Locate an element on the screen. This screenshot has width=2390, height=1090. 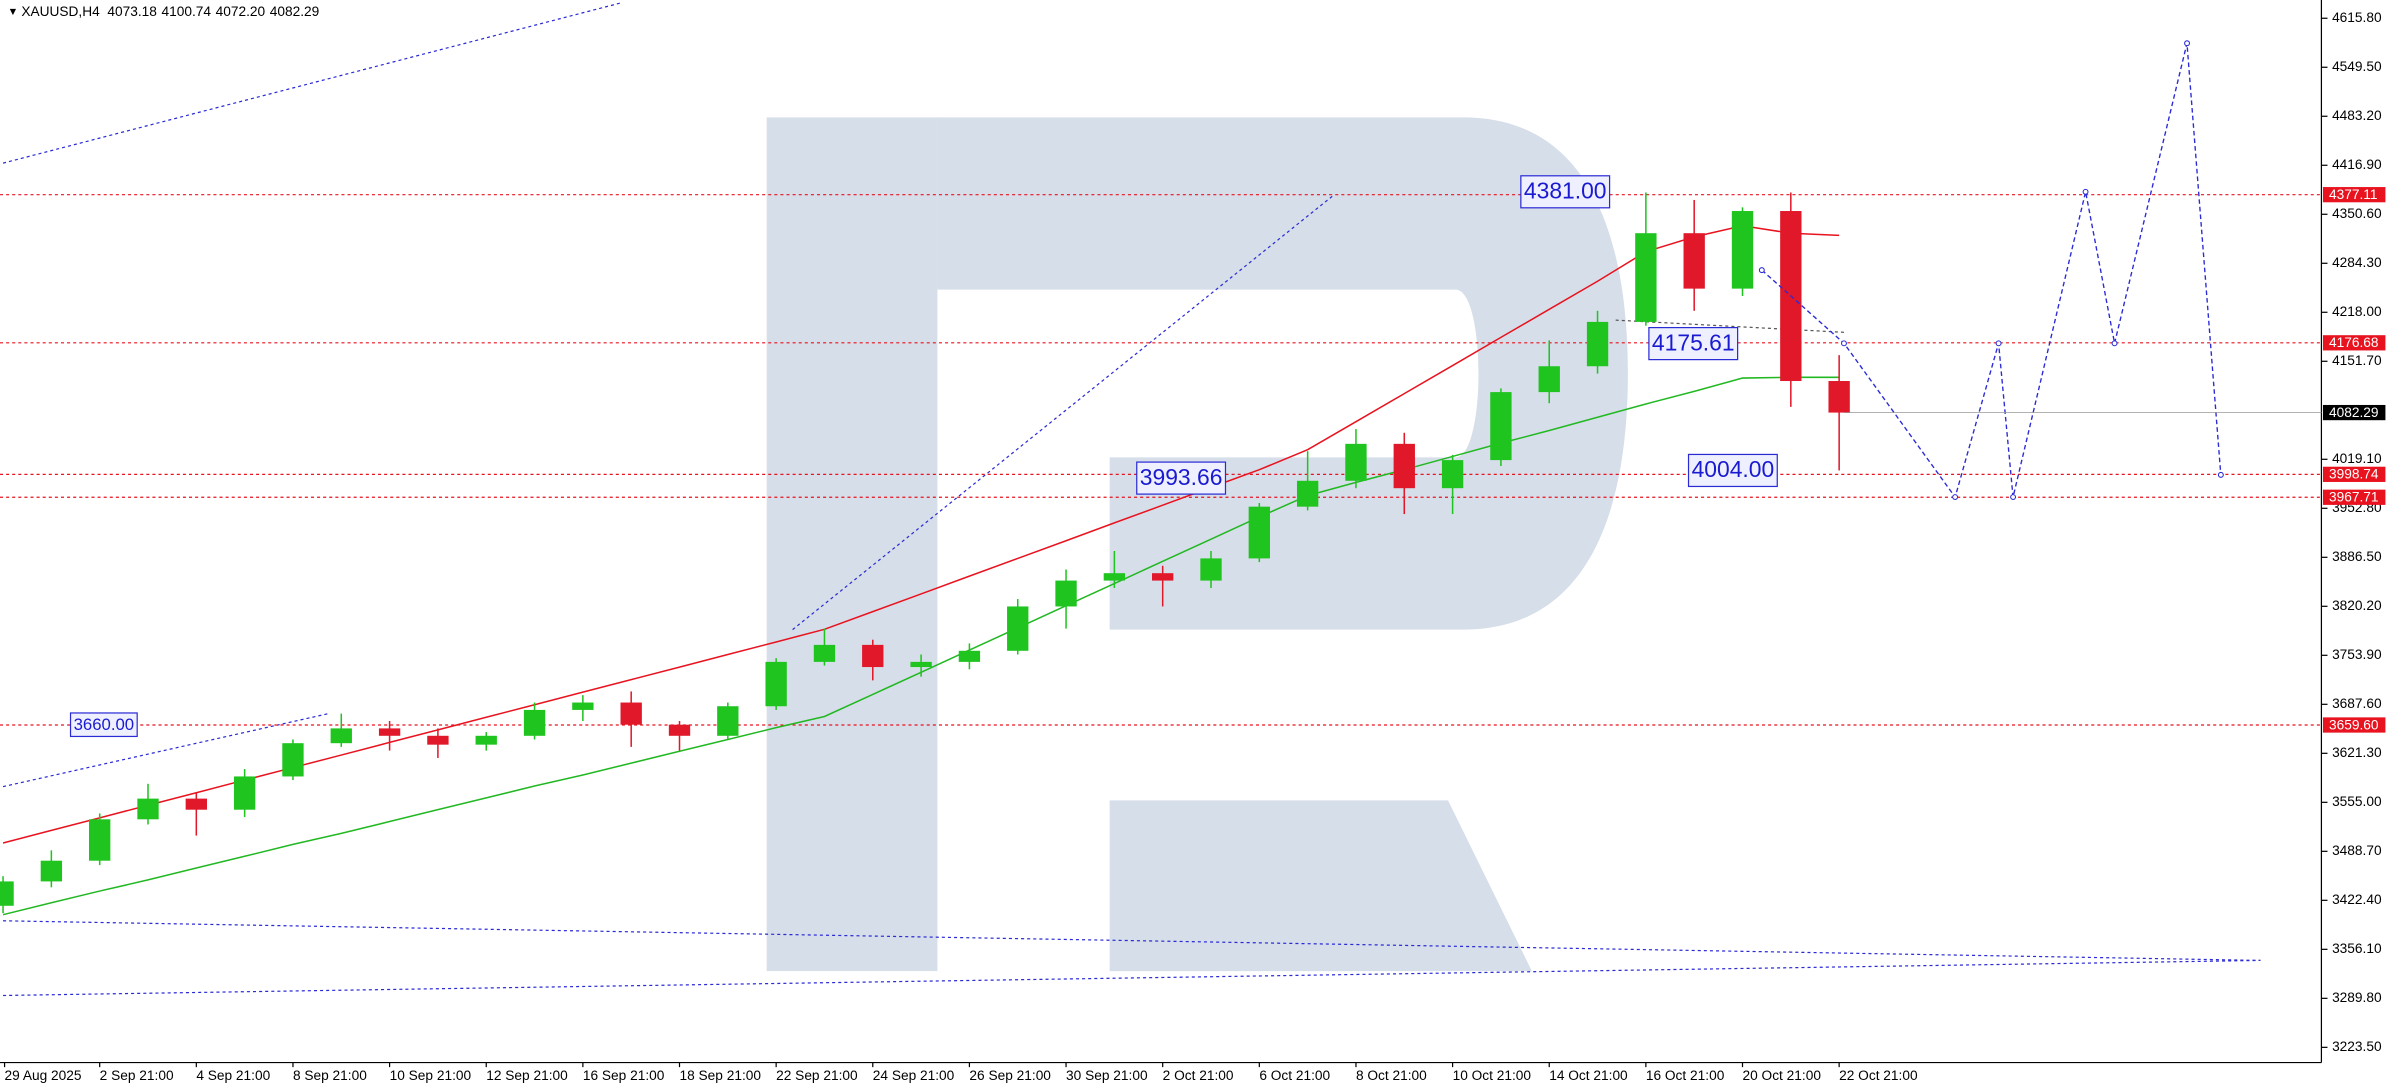
x-tick-label: 24 Sep 21:00 is located at coordinates (914, 1075).